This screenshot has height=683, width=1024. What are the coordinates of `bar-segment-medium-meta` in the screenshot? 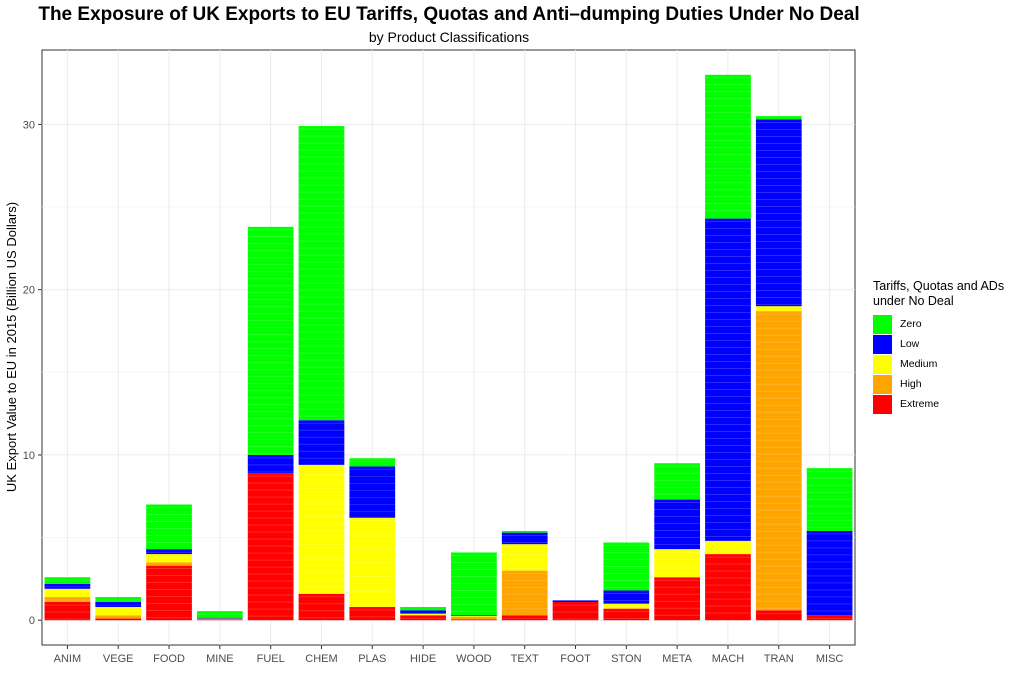 It's located at (677, 563).